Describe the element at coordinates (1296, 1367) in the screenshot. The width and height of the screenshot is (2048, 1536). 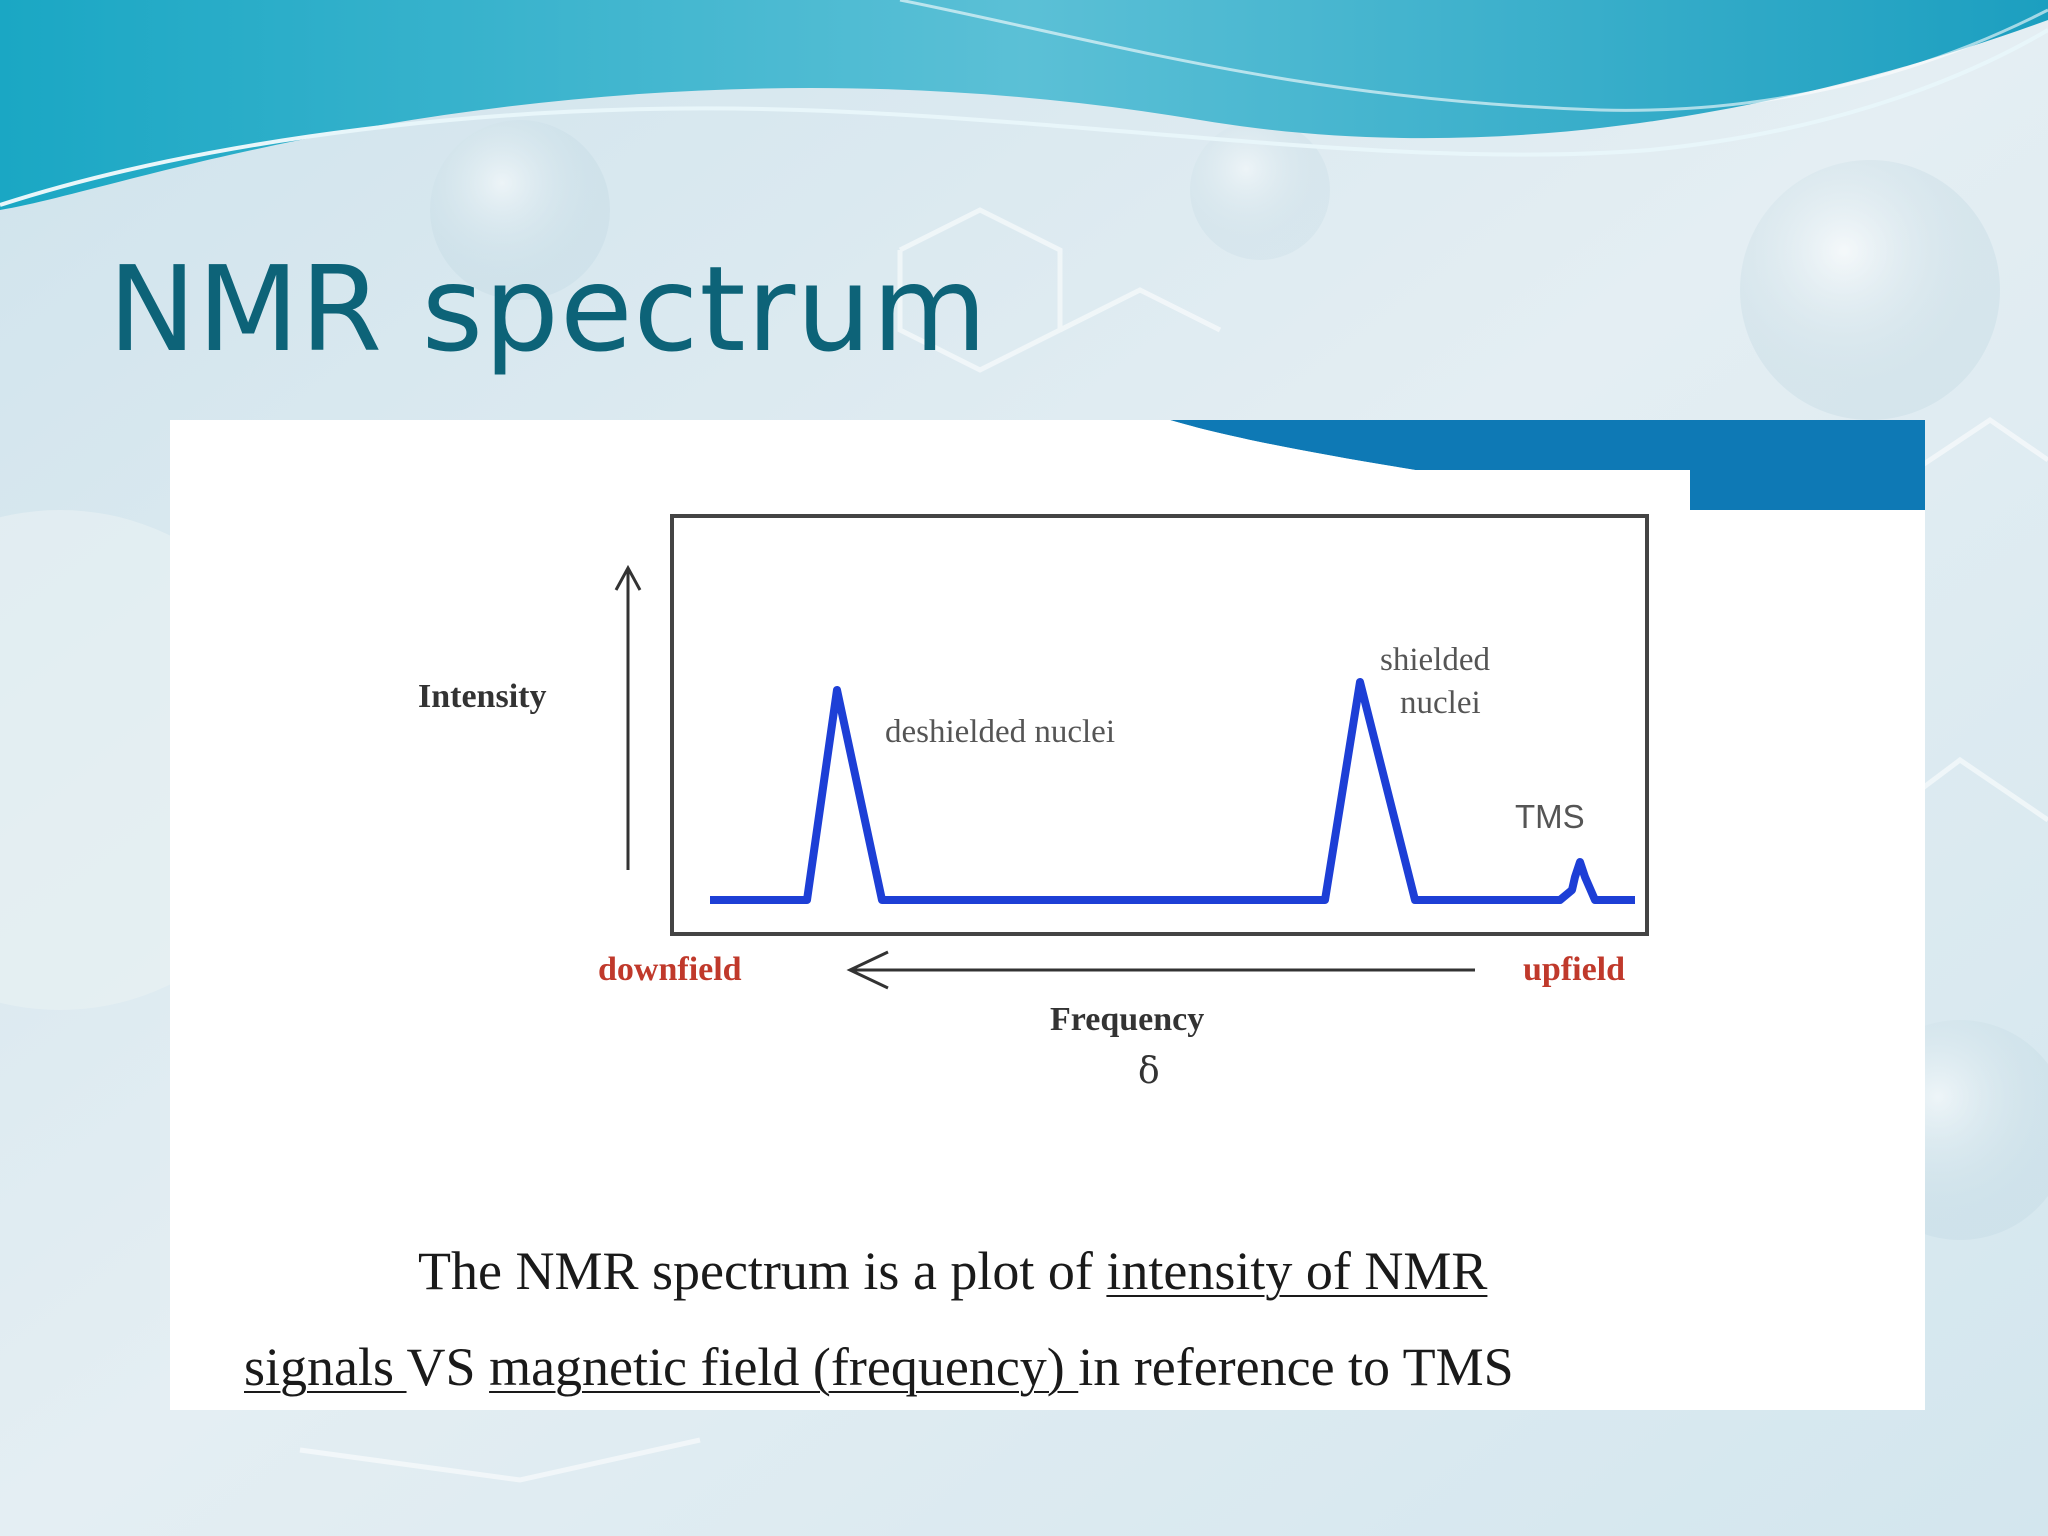
I see `caption-text: in reference to TMS` at that location.